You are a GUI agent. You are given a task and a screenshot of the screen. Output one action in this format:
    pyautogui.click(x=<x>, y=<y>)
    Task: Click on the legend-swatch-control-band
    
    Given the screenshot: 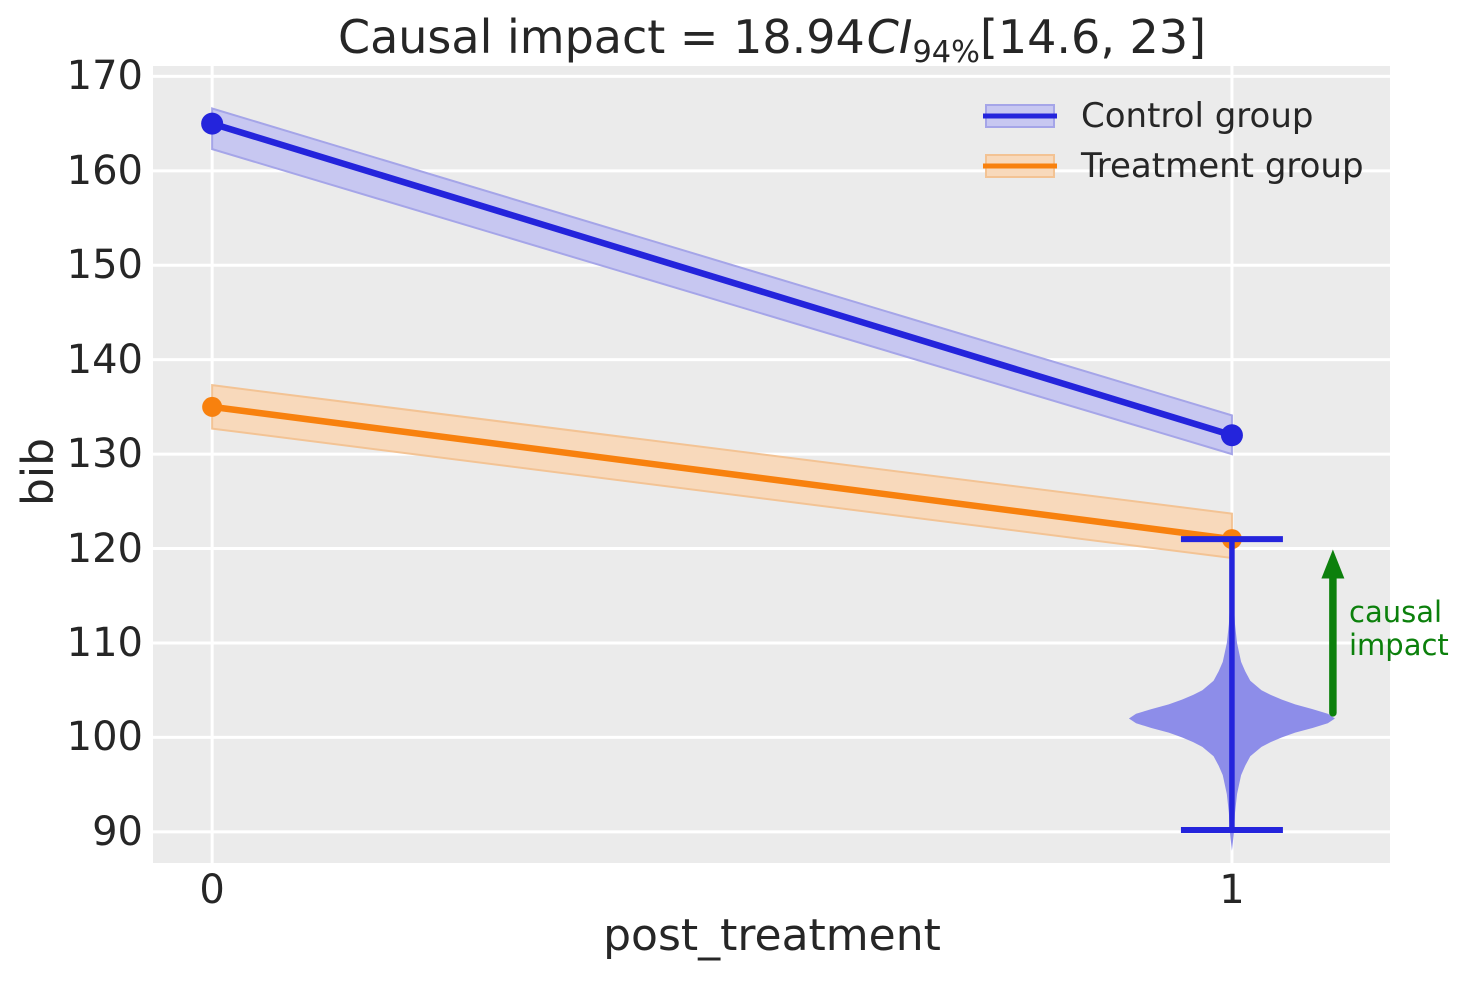 What is the action you would take?
    pyautogui.click(x=1020, y=116)
    